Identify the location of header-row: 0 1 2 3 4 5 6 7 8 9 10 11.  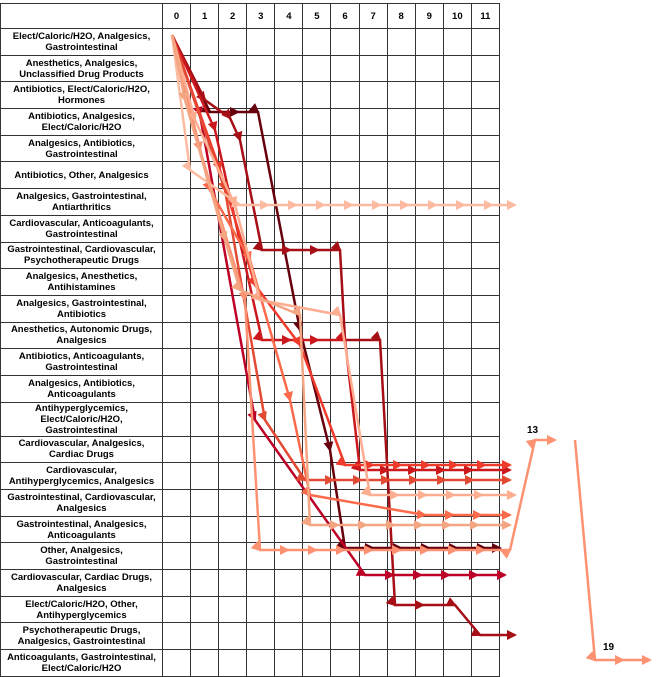
(250, 16).